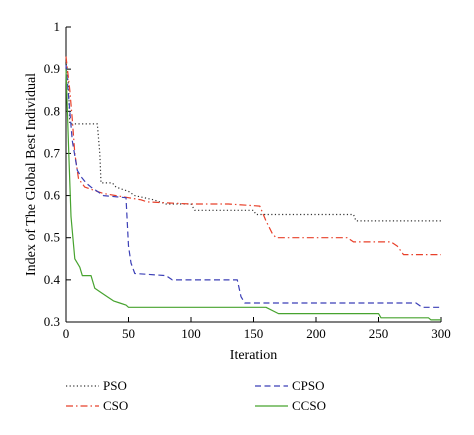 This screenshot has height=435, width=474. Describe the element at coordinates (254, 333) in the screenshot. I see `x-tick-label: 150` at that location.